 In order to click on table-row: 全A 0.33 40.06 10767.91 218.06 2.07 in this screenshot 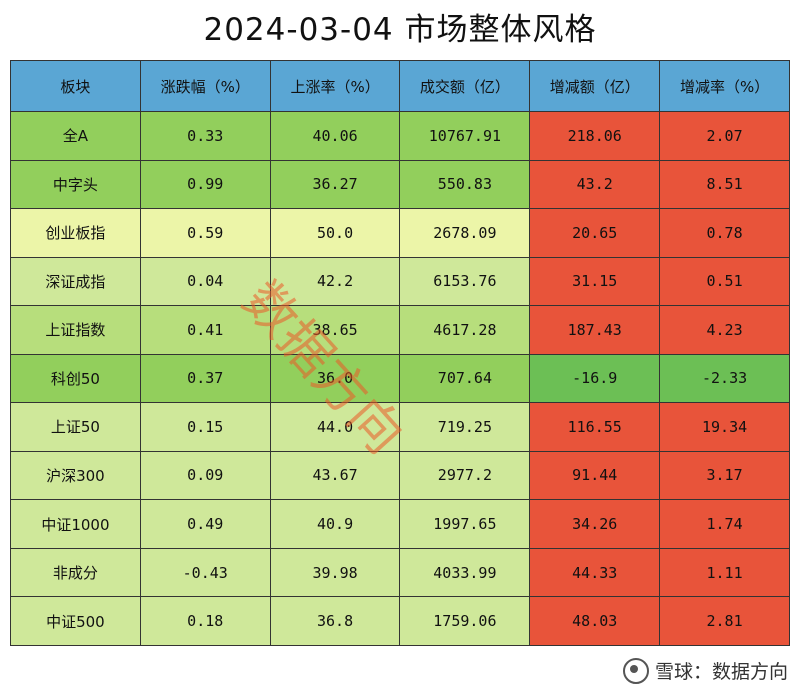, I will do `click(400, 136)`.